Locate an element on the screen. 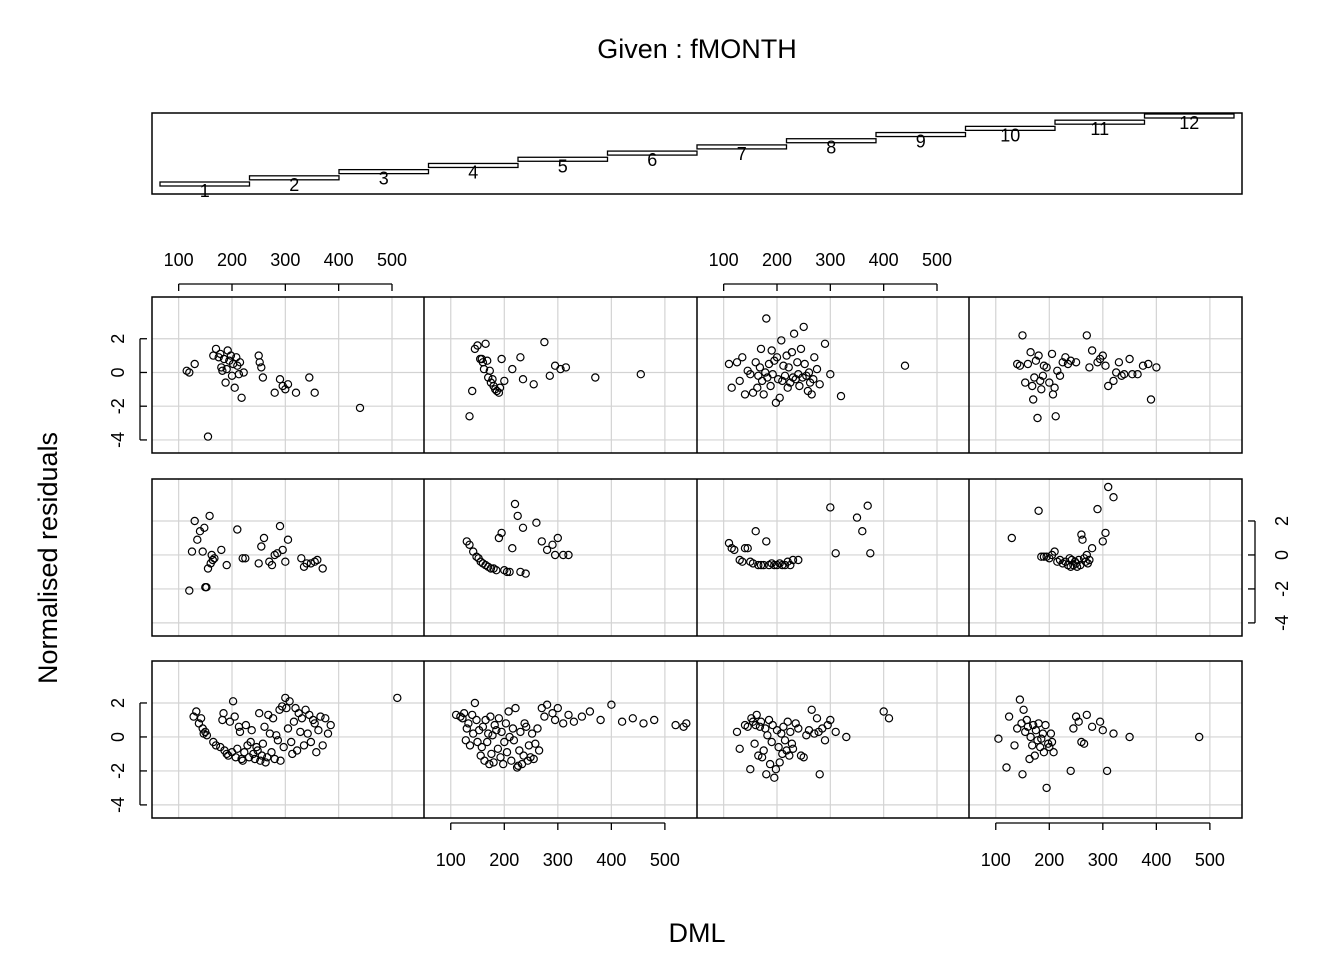  x-tick-label: 100 is located at coordinates (996, 860).